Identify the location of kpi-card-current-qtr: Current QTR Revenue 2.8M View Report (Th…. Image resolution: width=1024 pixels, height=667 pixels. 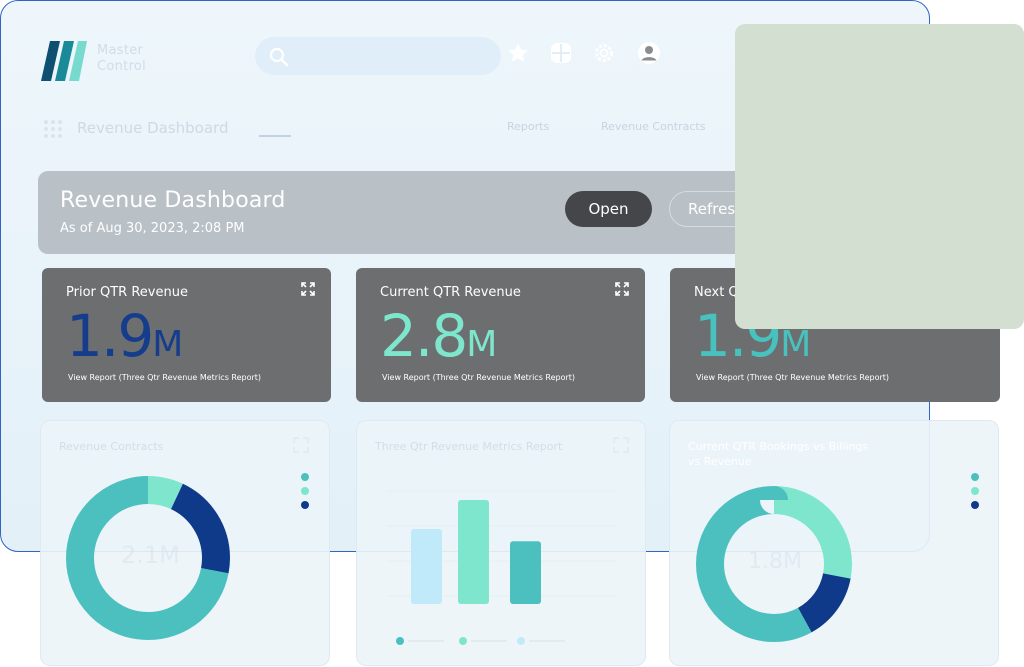
(500, 335).